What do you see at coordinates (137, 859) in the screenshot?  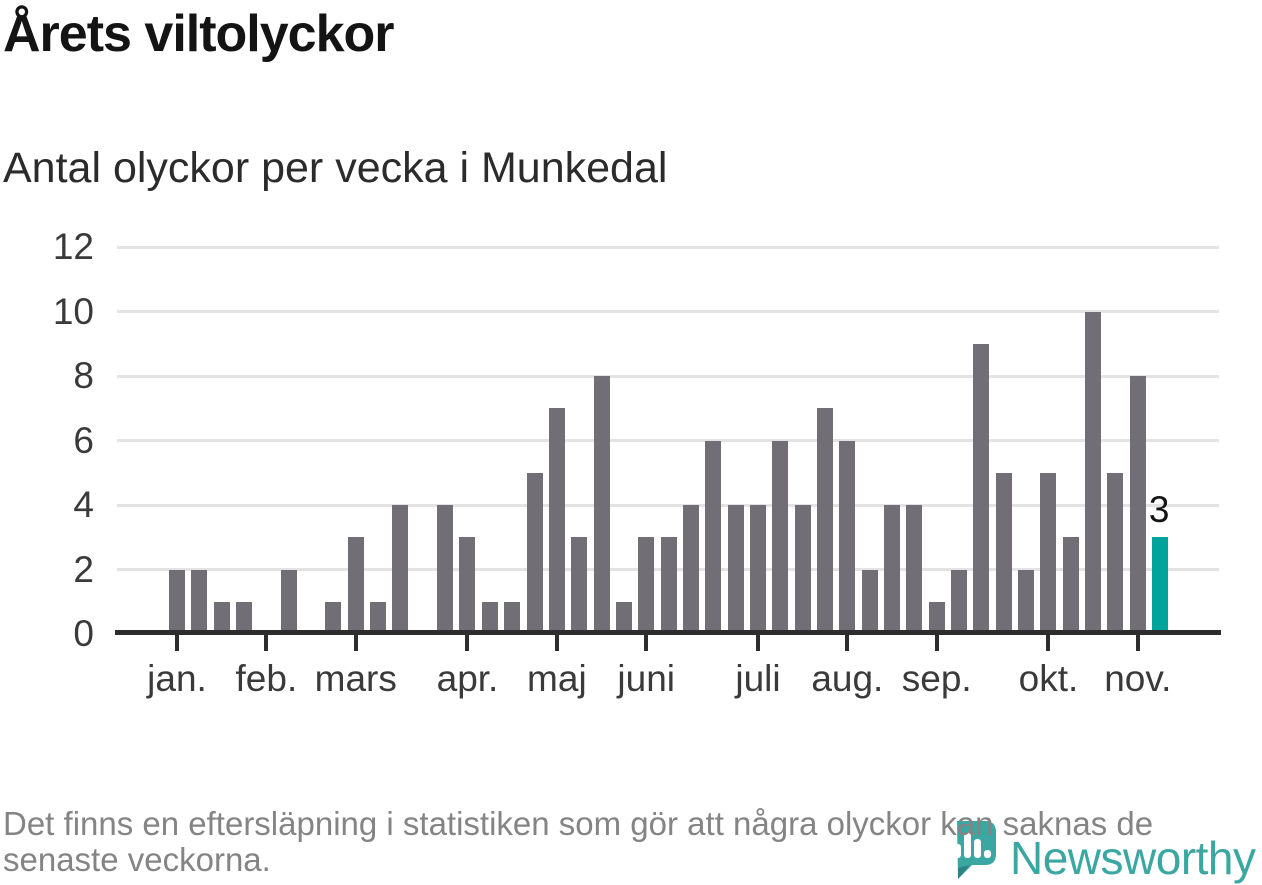 I see `footnote-line-2: senaste veckorna.` at bounding box center [137, 859].